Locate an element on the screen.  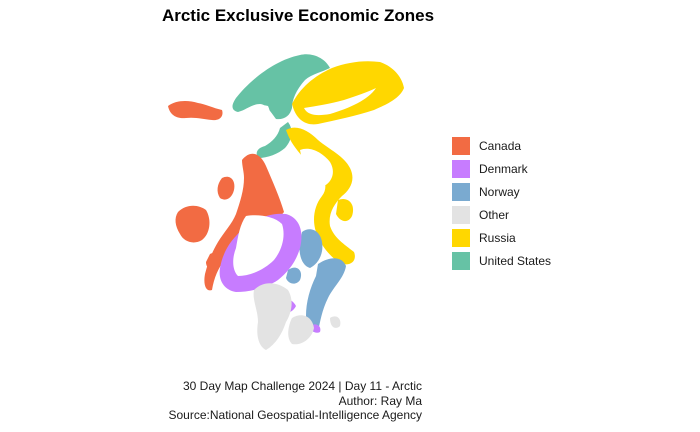
legend-label: Other is located at coordinates (494, 214).